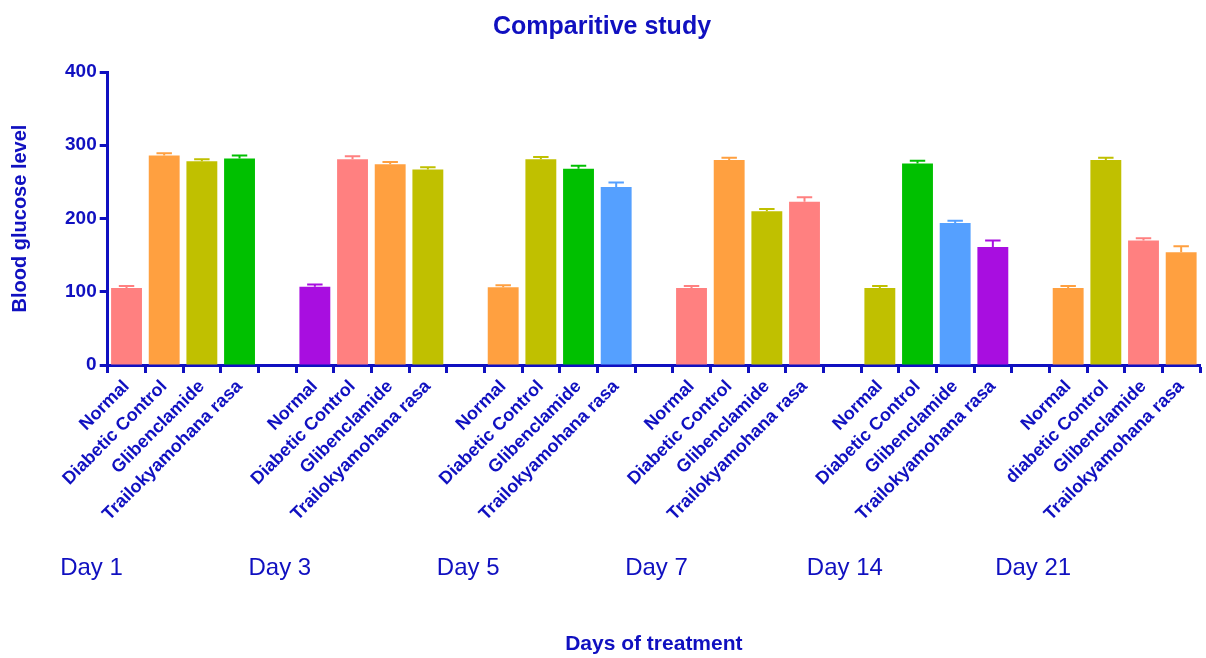 The image size is (1206, 658). Describe the element at coordinates (654, 642) in the screenshot. I see `text: Days of treatment` at that location.